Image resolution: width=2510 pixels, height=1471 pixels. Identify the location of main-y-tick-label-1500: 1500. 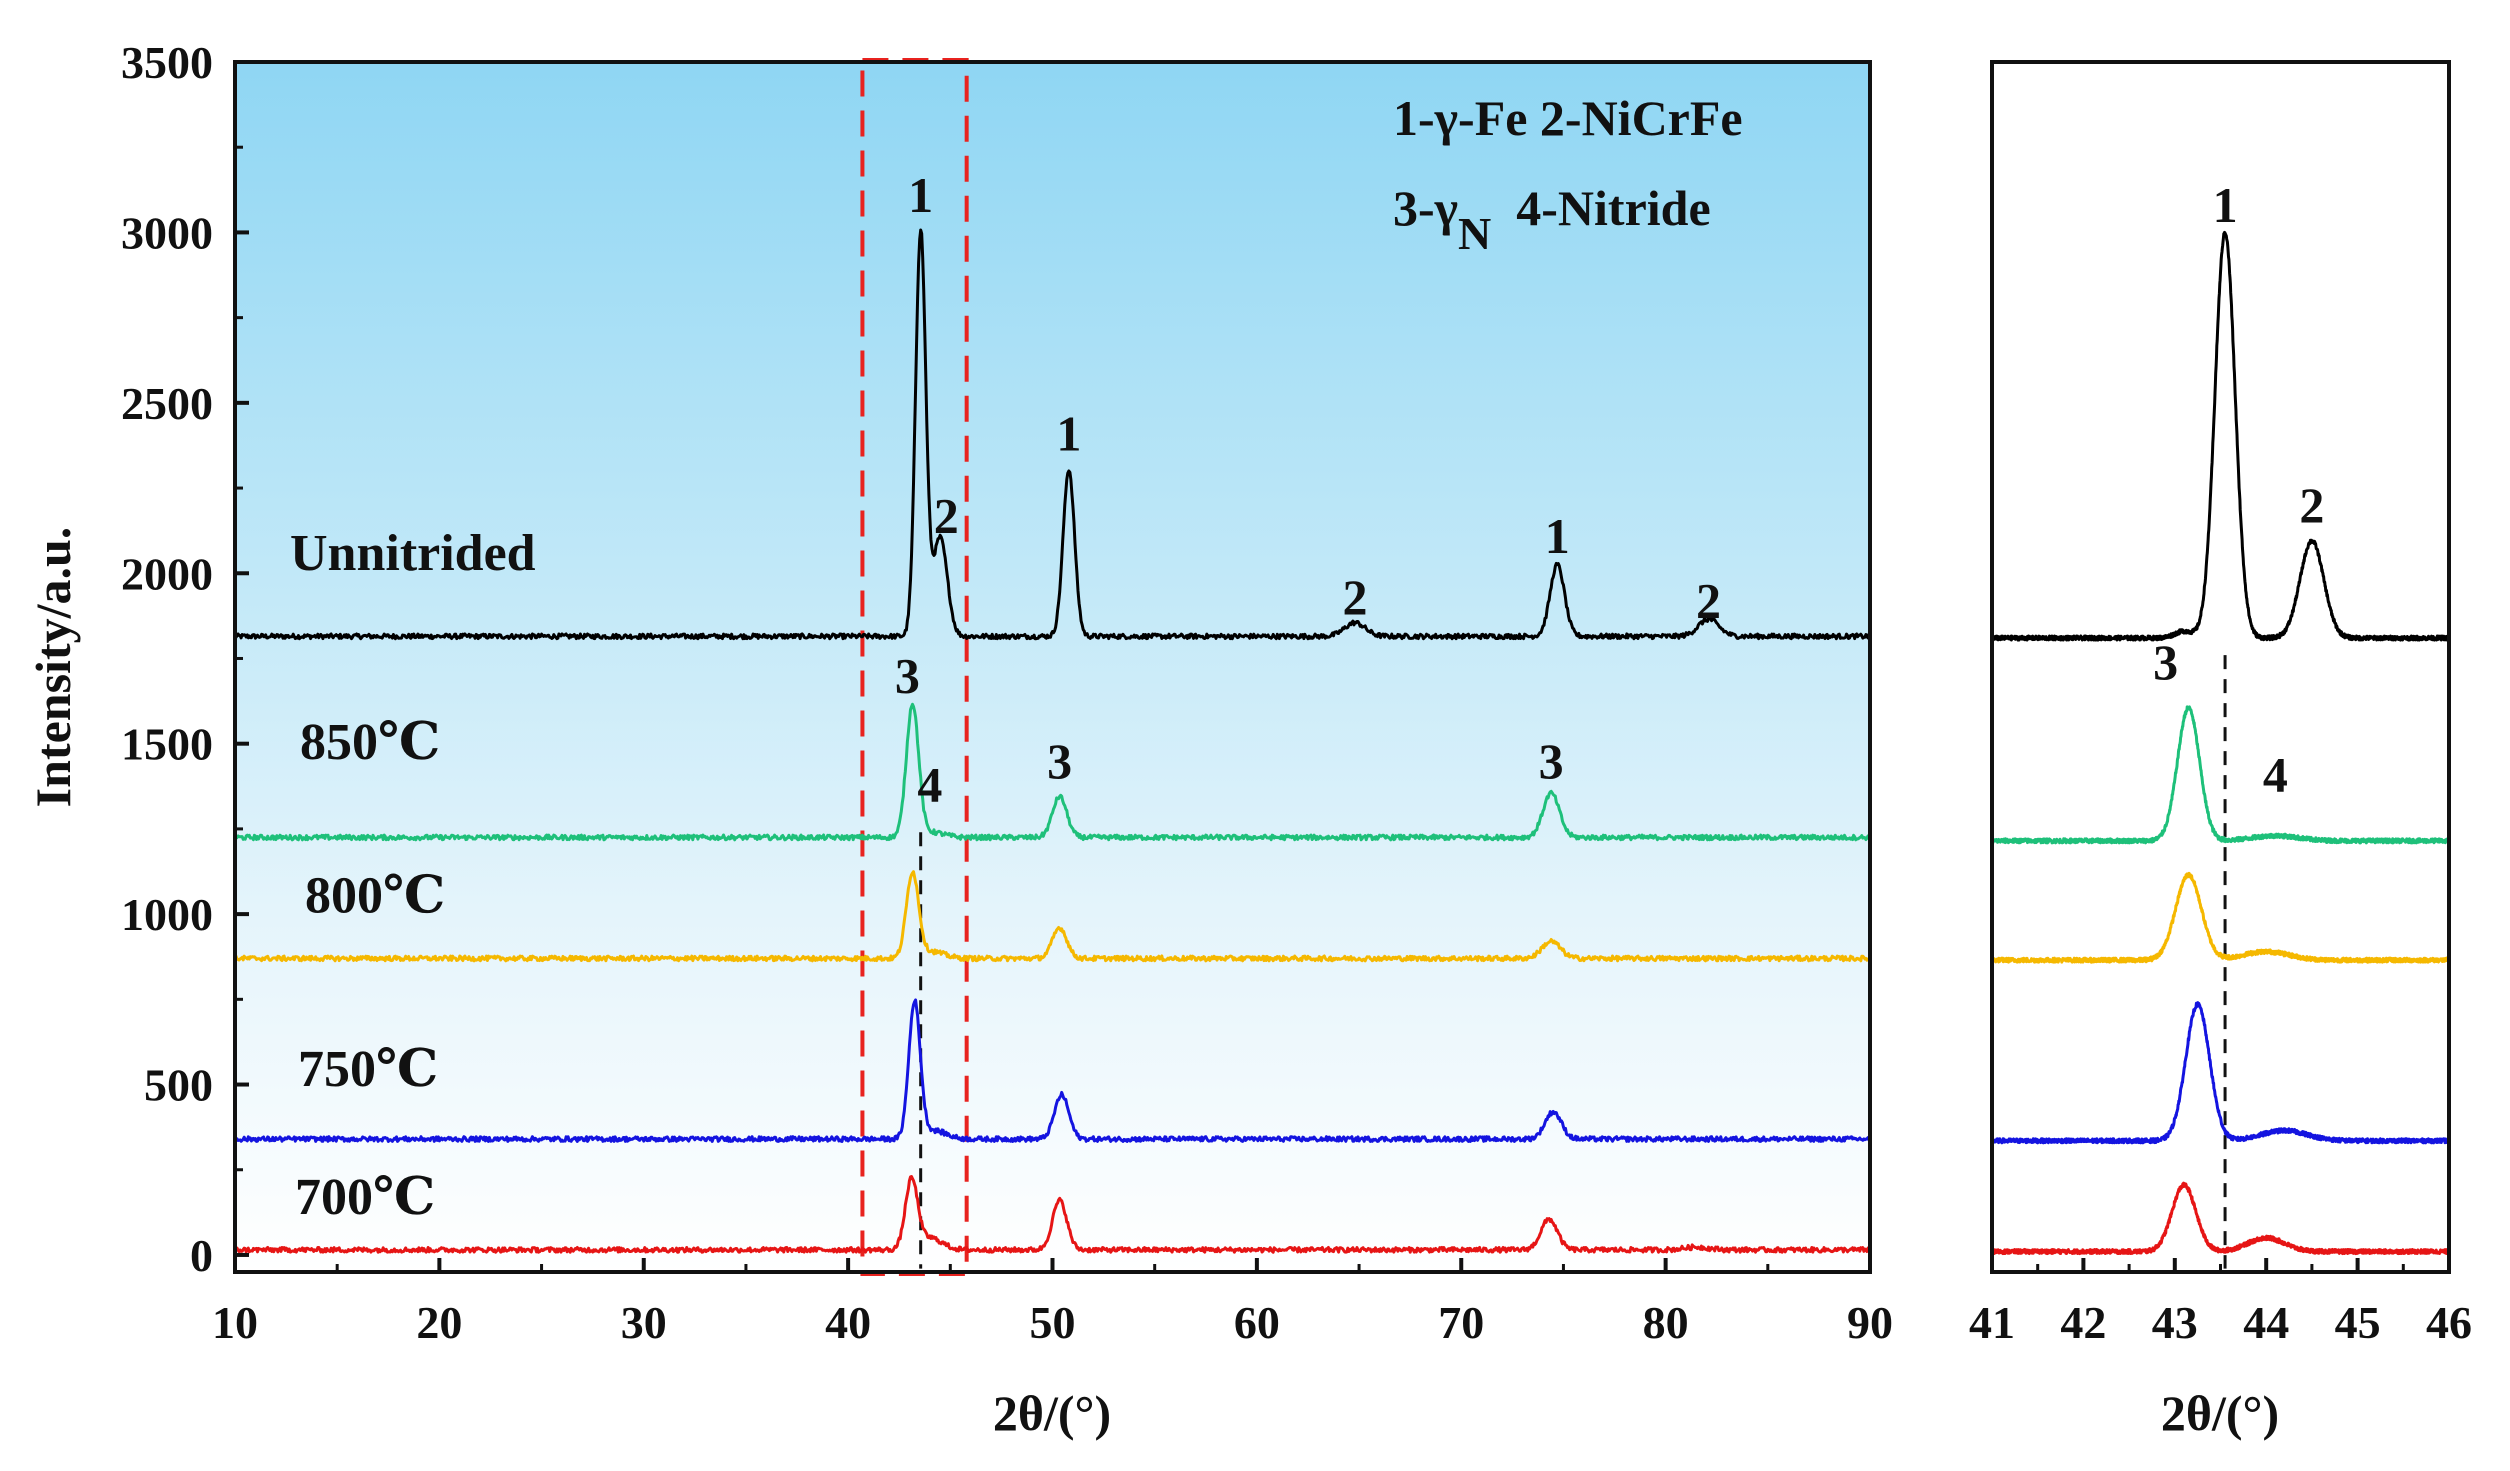
(167, 744).